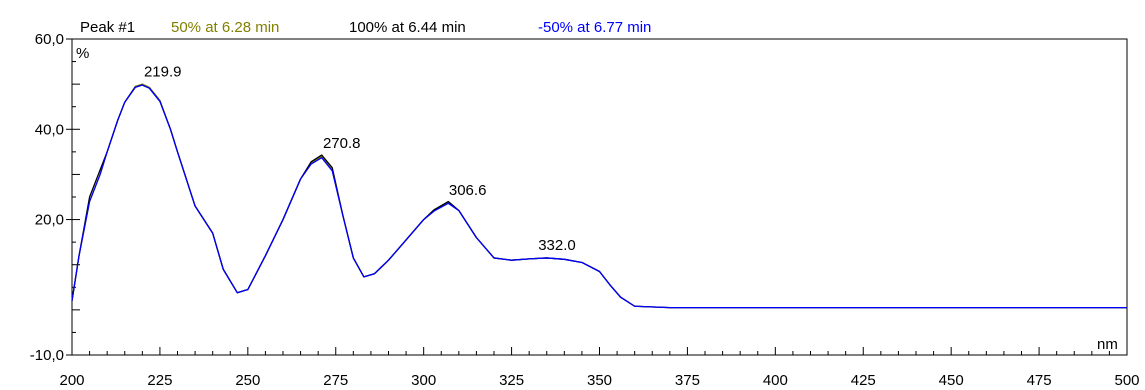 This screenshot has width=1145, height=390. Describe the element at coordinates (687, 380) in the screenshot. I see `x-tick-label: 375` at that location.